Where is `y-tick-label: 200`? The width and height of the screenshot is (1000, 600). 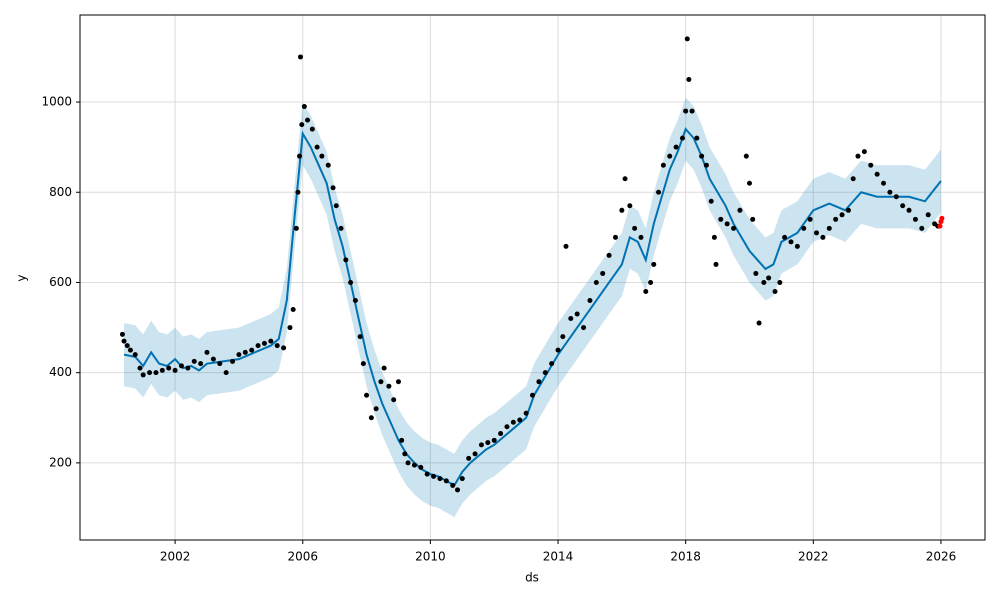 y-tick-label: 200 is located at coordinates (60, 462).